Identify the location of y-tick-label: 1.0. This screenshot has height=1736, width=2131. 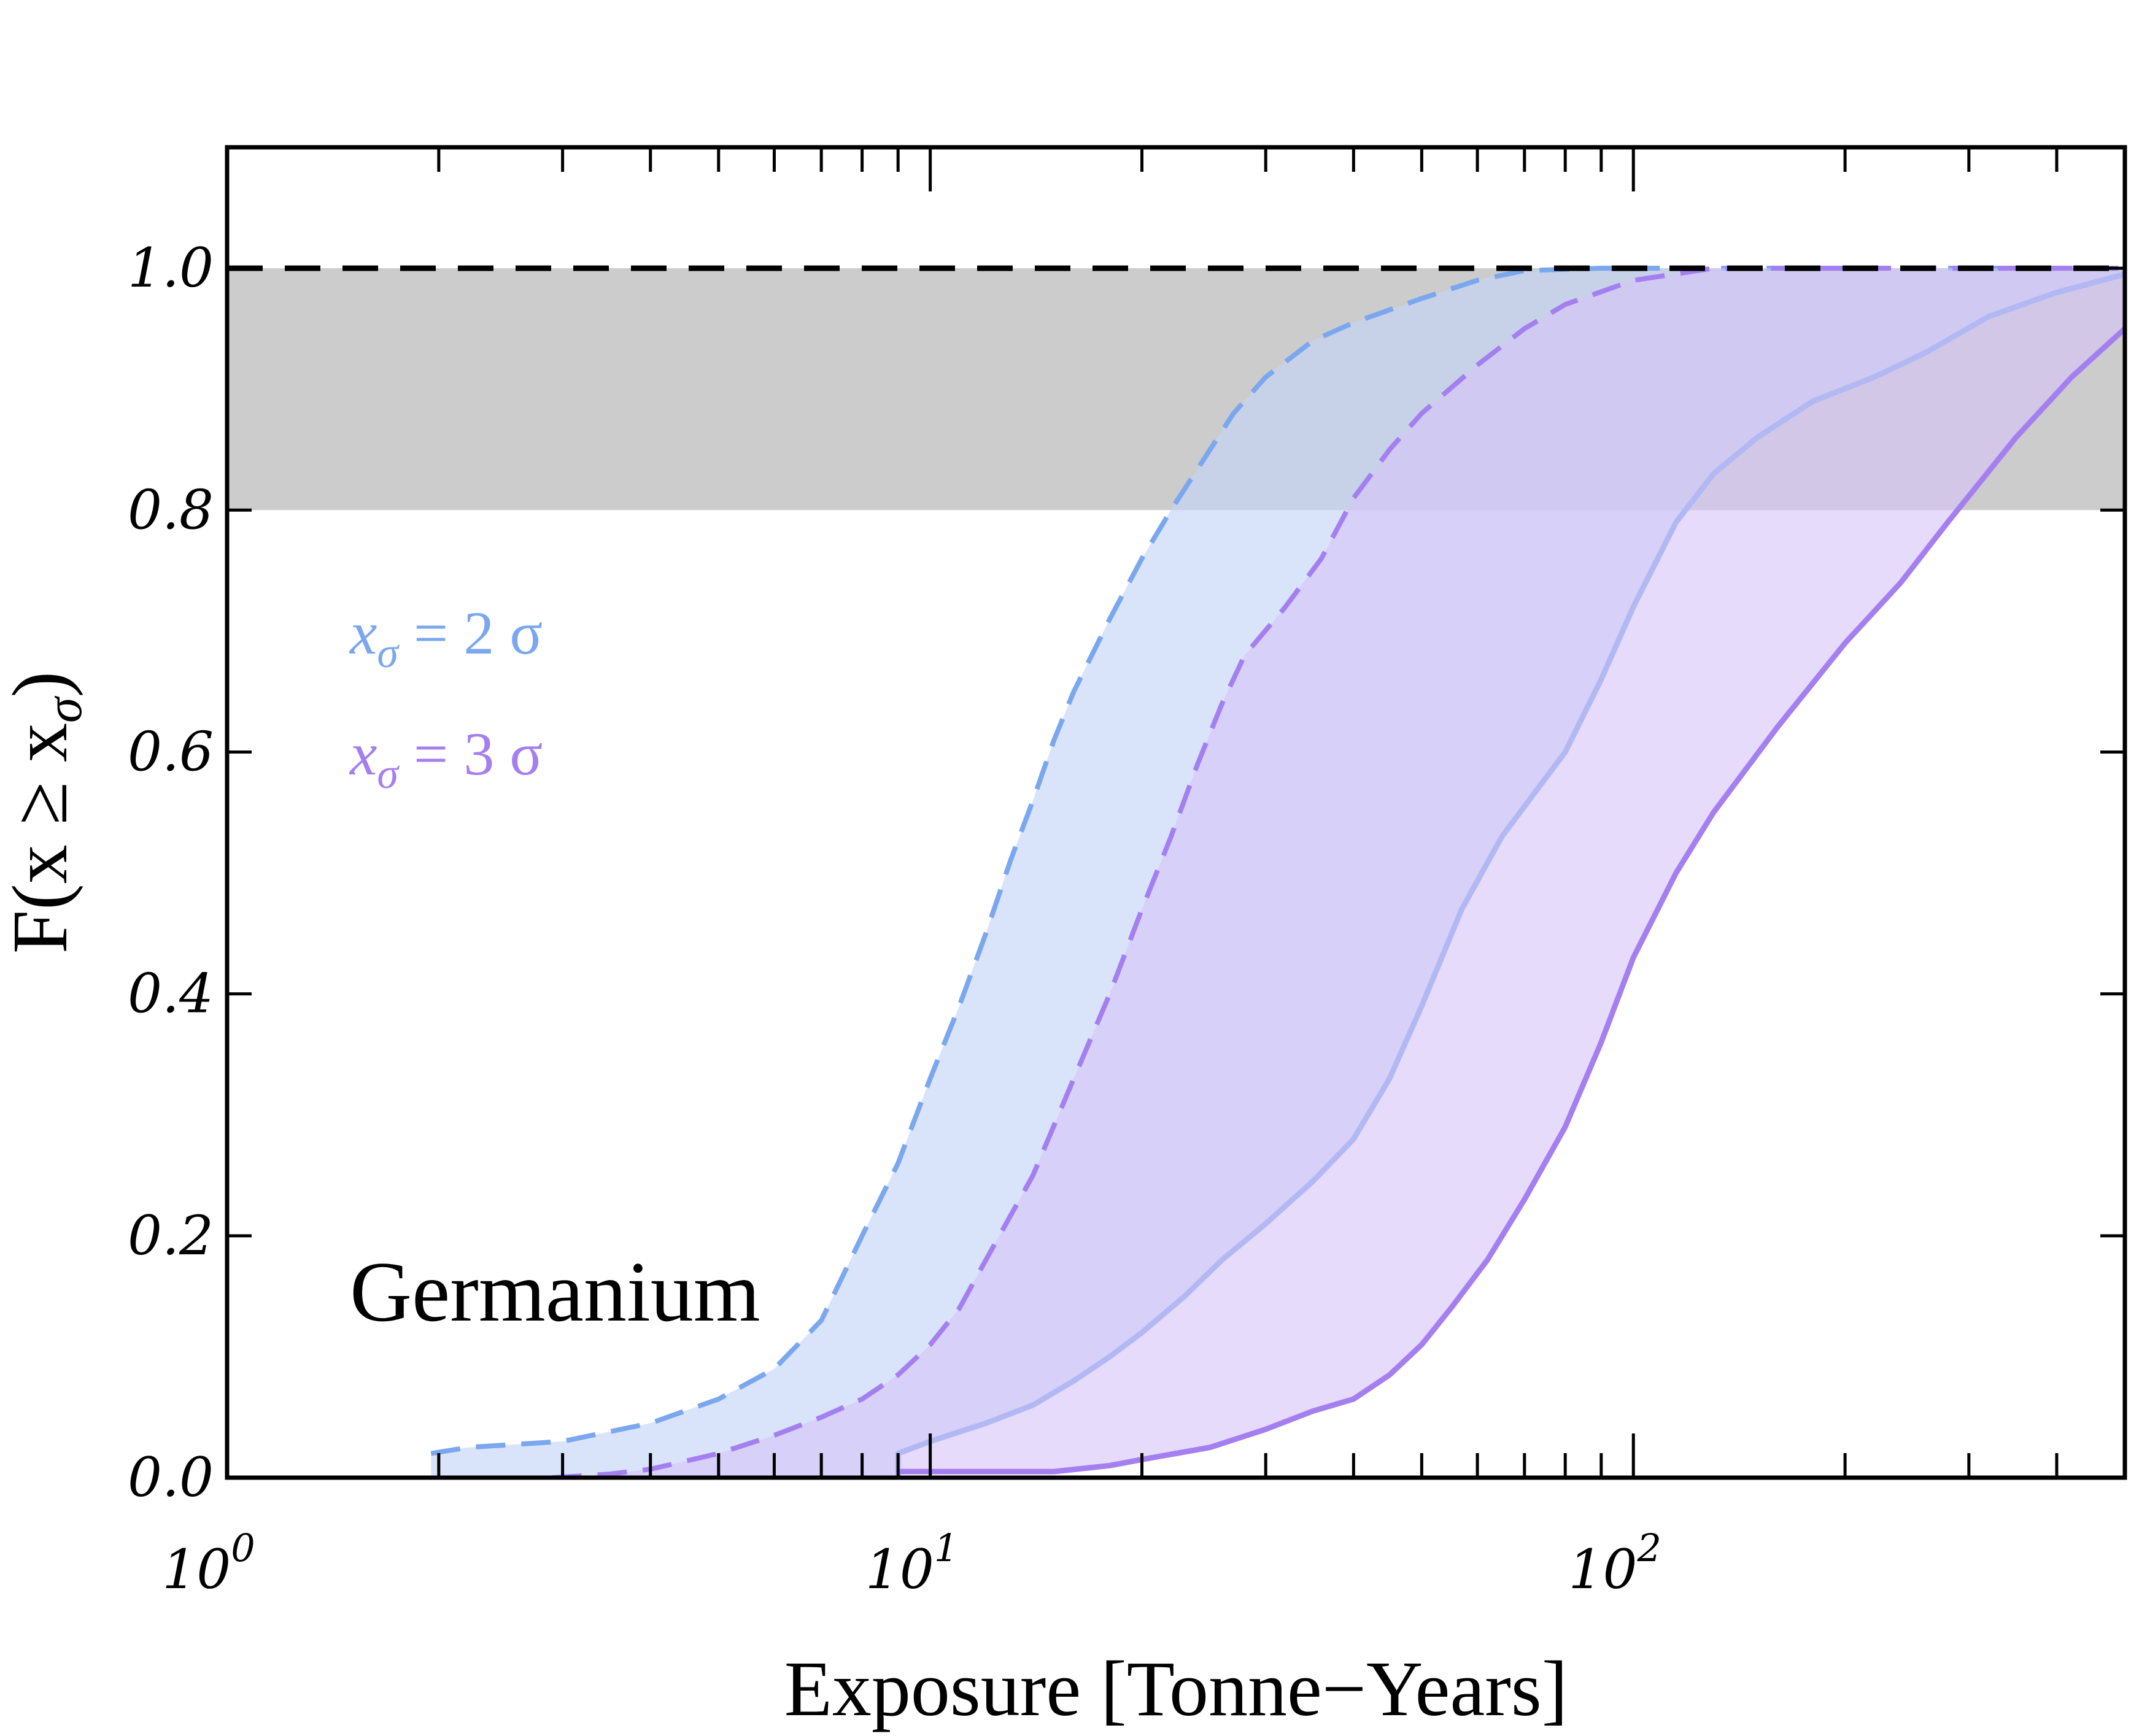
(171, 267).